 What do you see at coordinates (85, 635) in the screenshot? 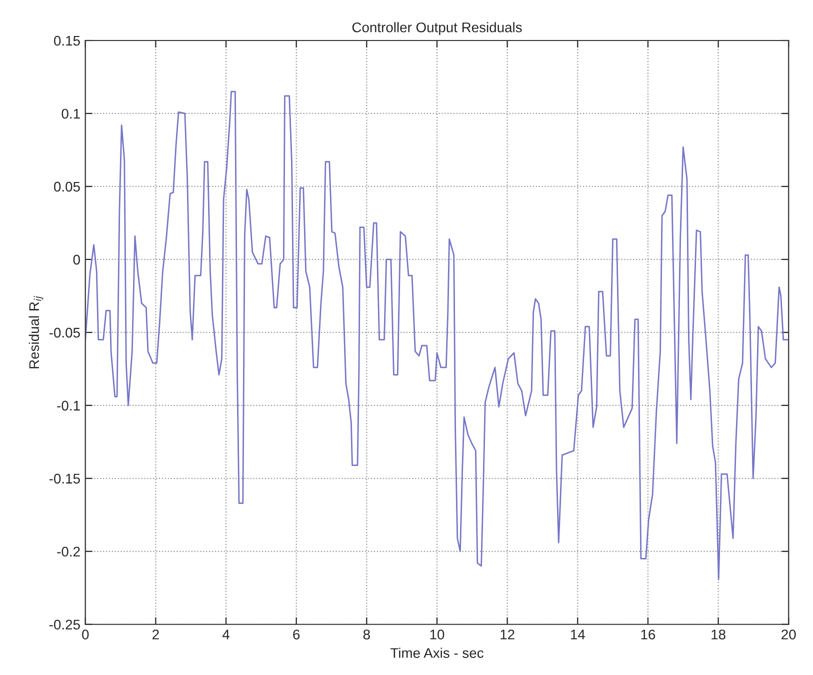
I see `x-tick-label: 0` at bounding box center [85, 635].